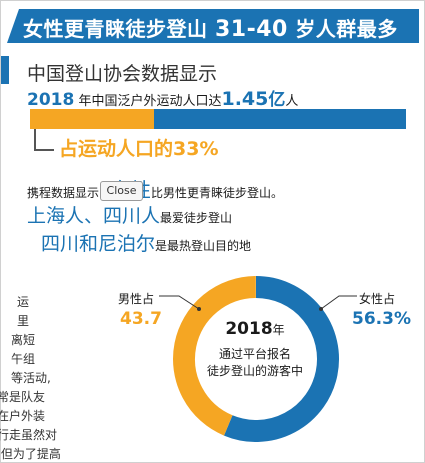 This screenshot has width=425, height=463. I want to click on population-unit: 亿, so click(277, 100).